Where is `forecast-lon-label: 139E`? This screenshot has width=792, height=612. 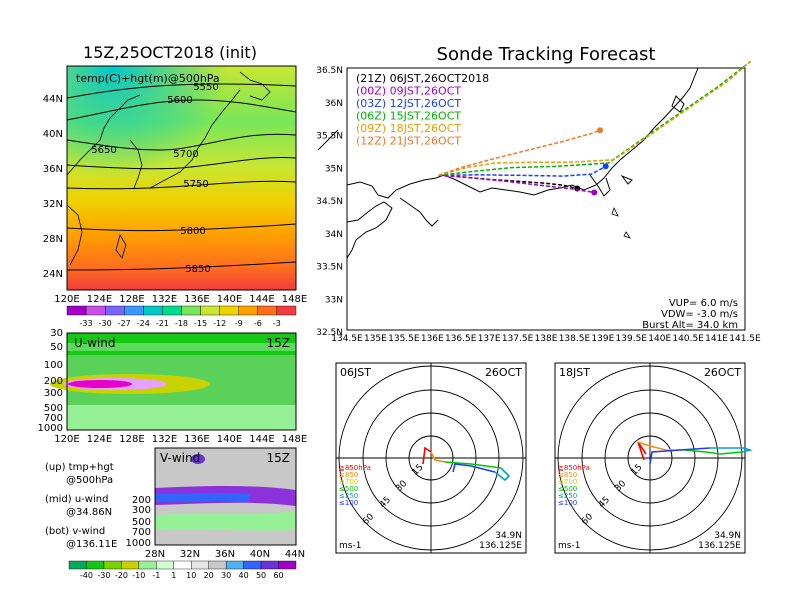 forecast-lon-label: 139E is located at coordinates (602, 339).